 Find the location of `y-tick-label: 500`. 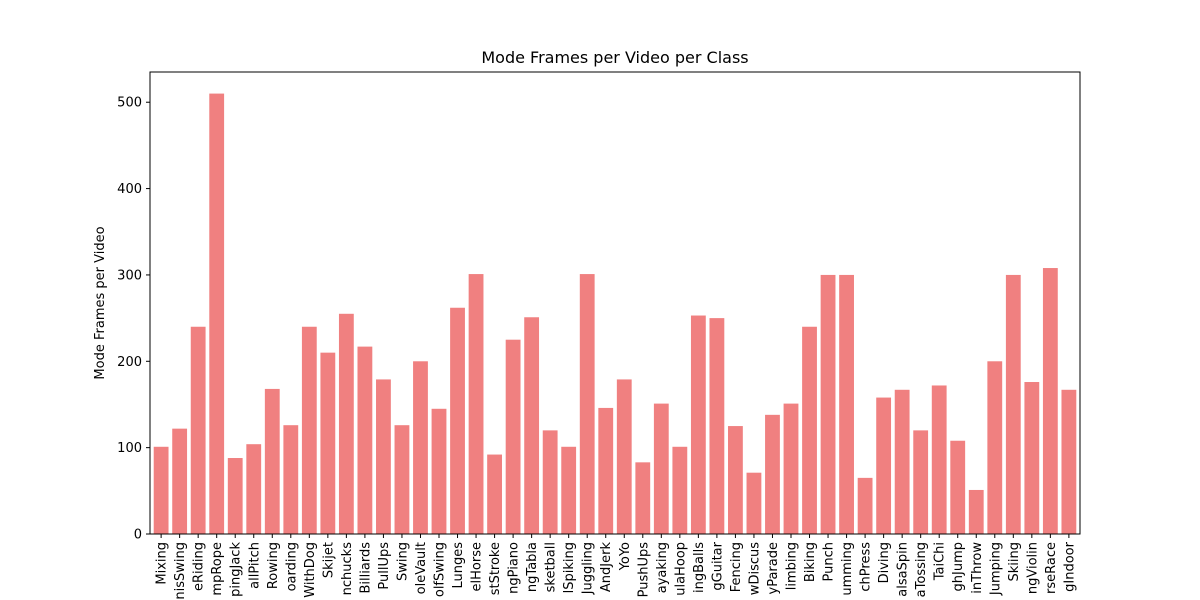

y-tick-label: 500 is located at coordinates (129, 103).